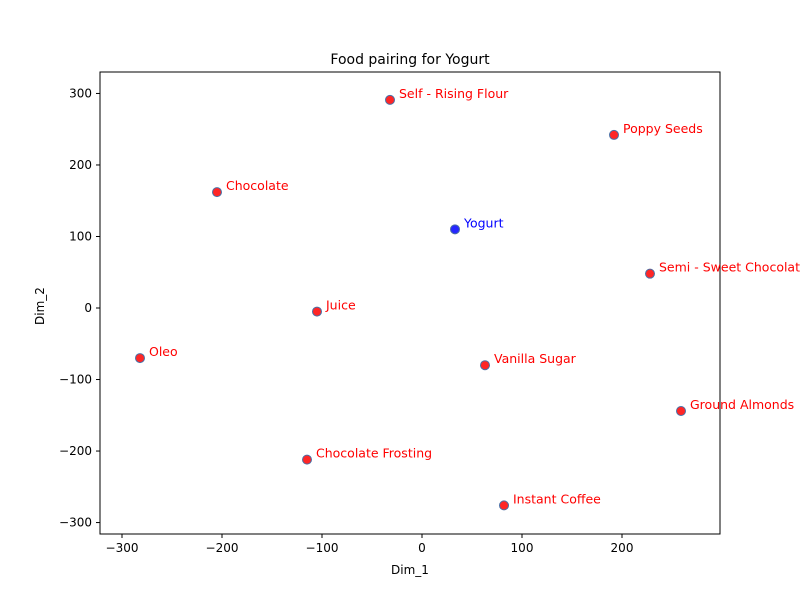 Image resolution: width=800 pixels, height=600 pixels. I want to click on point-label: Vanilla Sugar, so click(535, 358).